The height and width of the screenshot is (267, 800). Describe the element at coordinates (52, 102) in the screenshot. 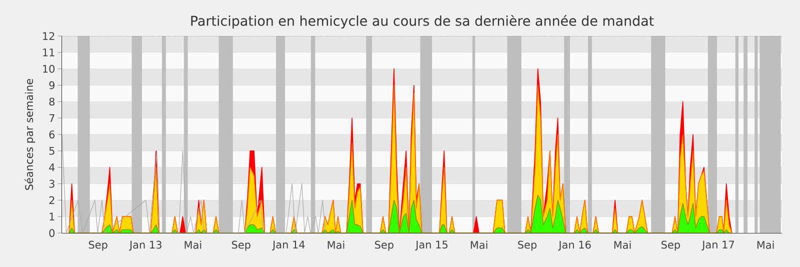

I see `y-tick-label: 8` at that location.